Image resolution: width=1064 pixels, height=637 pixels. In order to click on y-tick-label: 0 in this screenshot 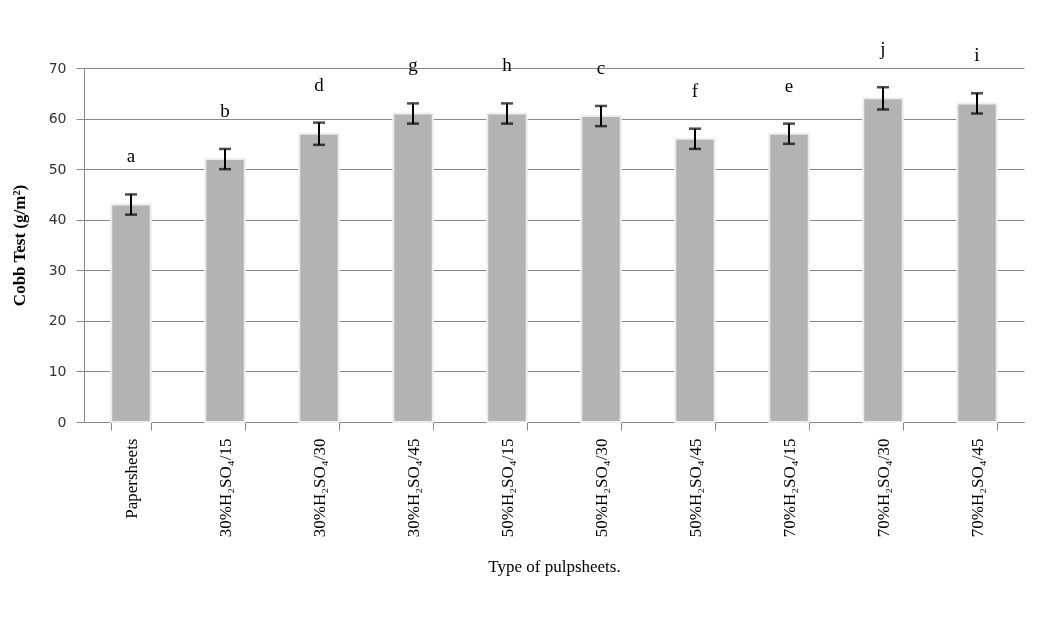, I will do `click(62, 421)`.